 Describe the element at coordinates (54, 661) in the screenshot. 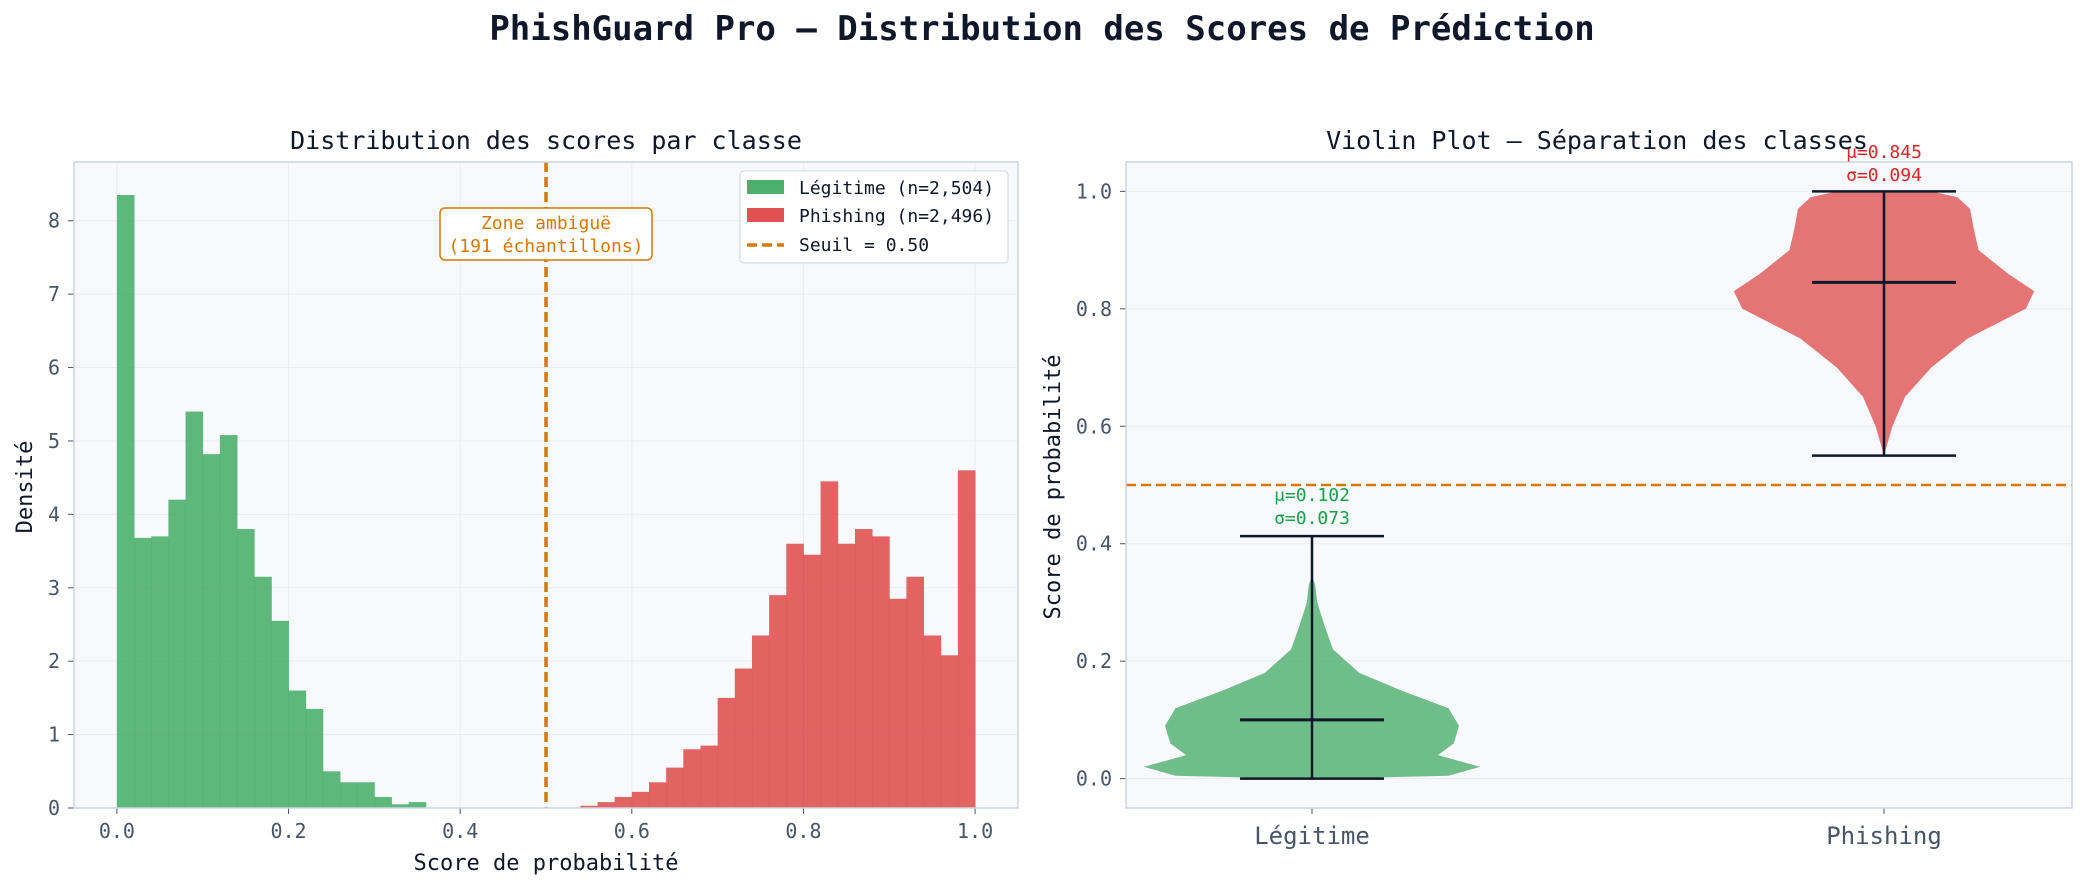

I see `y-tick-label: 2` at that location.